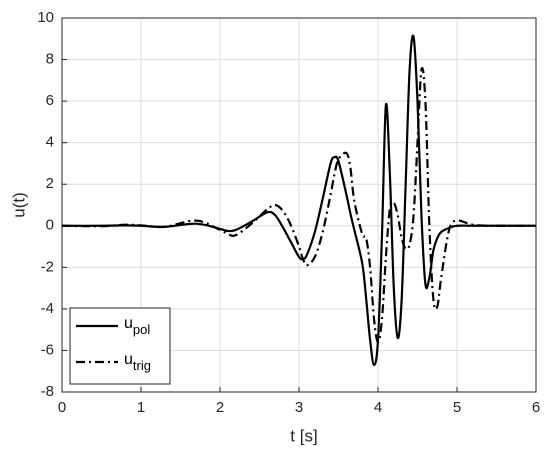 The width and height of the screenshot is (550, 456). Describe the element at coordinates (378, 407) in the screenshot. I see `x-tick-label: 4` at that location.